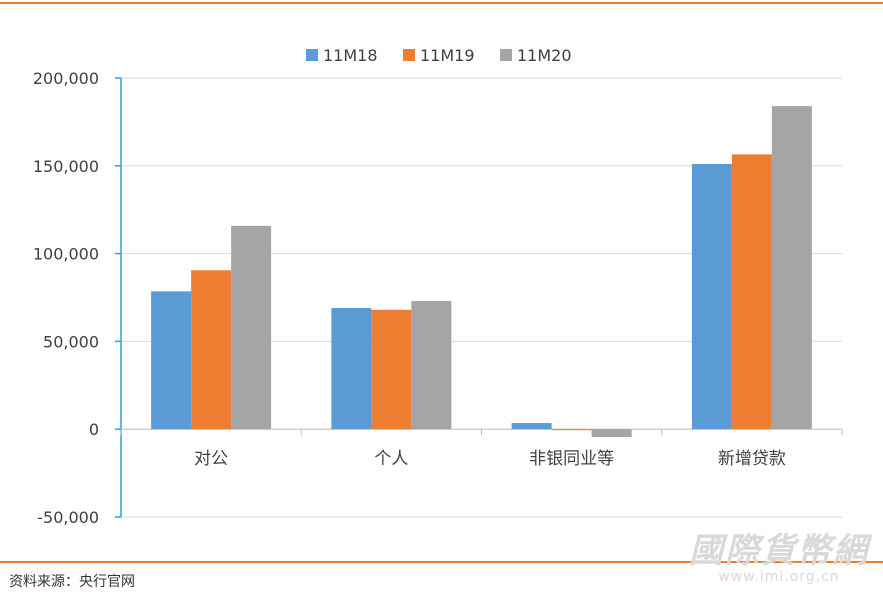 The height and width of the screenshot is (593, 883). I want to click on y-tick-label: 200,000, so click(66, 78).